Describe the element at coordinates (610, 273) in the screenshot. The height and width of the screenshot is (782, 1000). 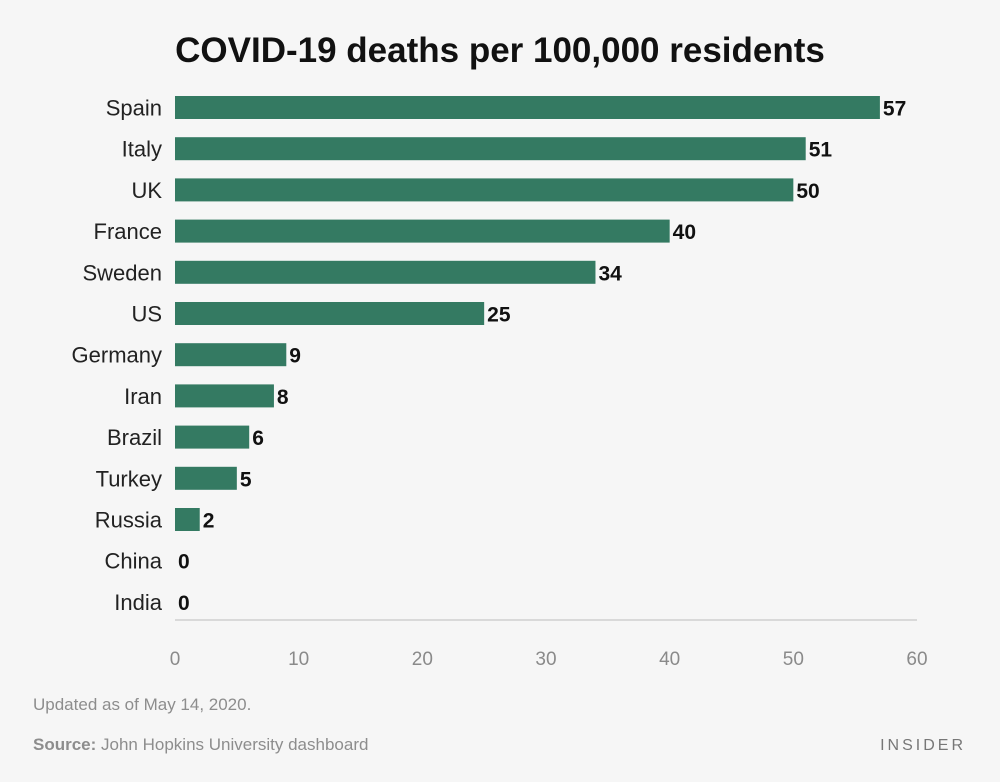
I see `value-label: 34` at that location.